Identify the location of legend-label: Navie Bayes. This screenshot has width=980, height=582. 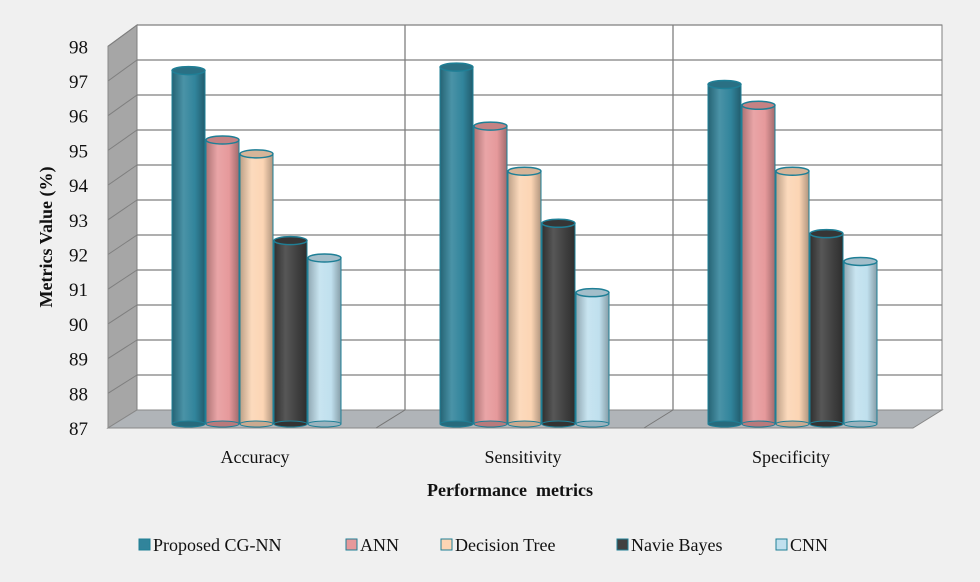
(676, 545).